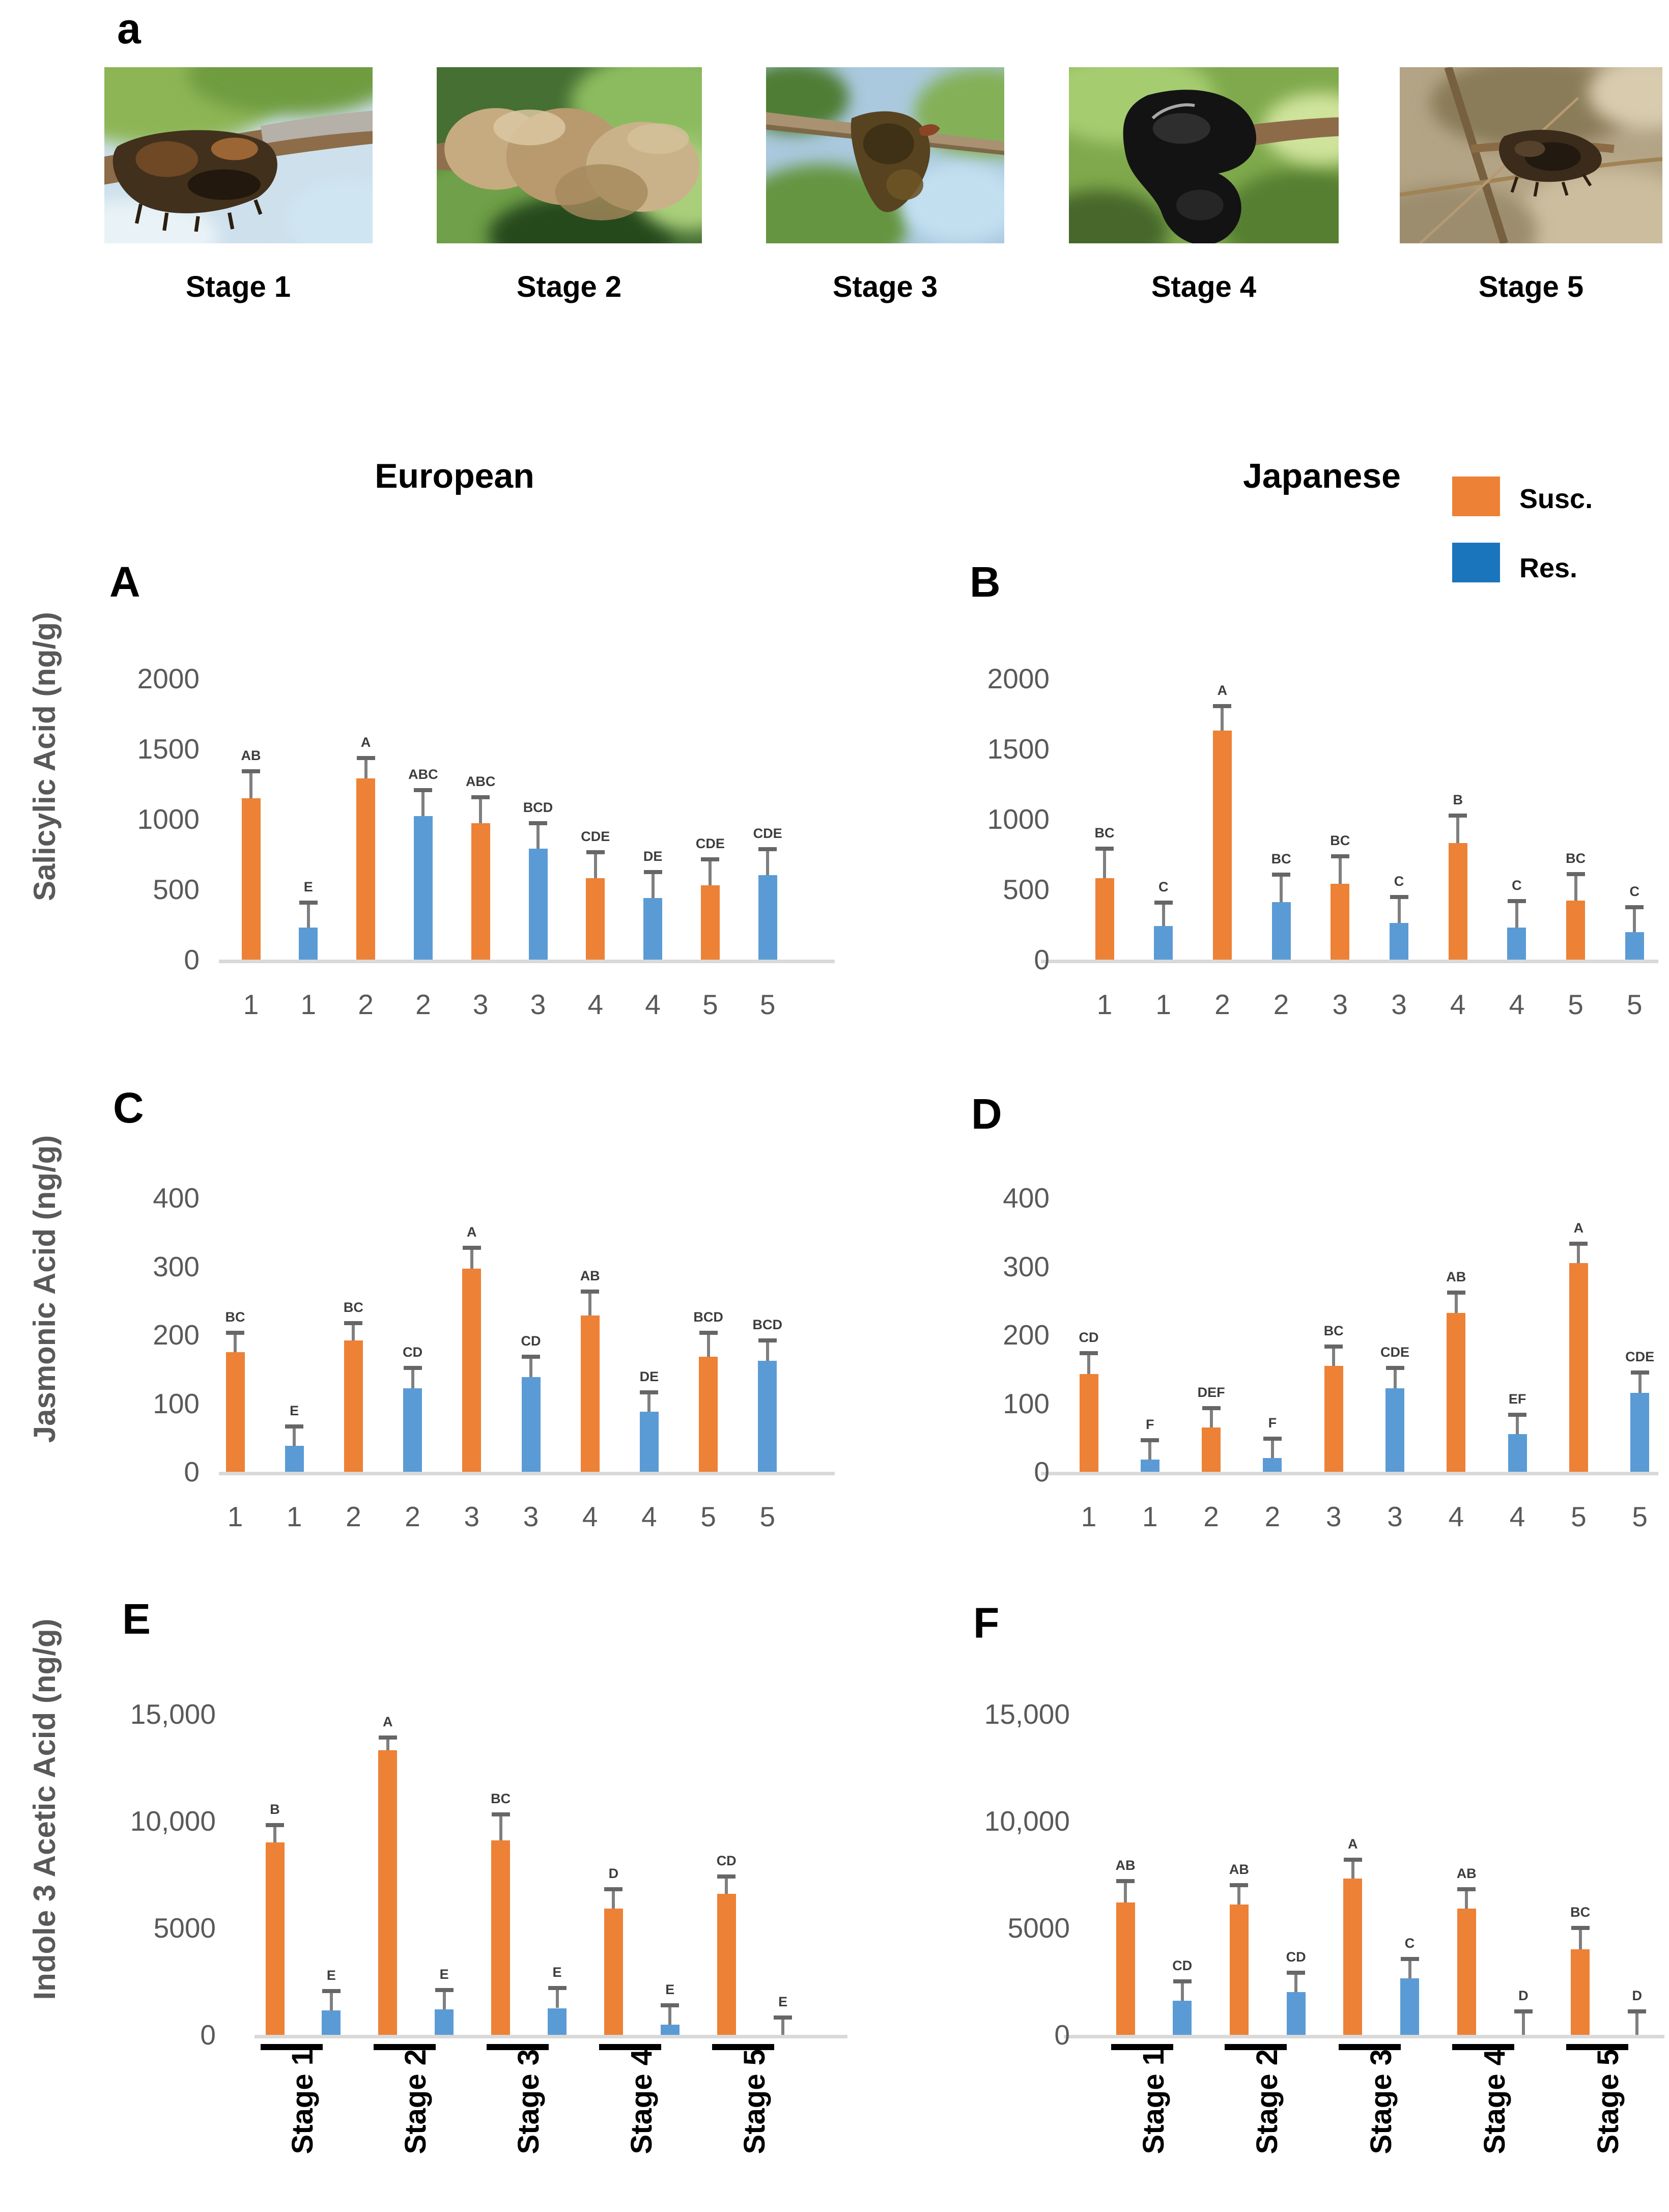 Image resolution: width=1669 pixels, height=2212 pixels. I want to click on y-tick-label: 500, so click(176, 889).